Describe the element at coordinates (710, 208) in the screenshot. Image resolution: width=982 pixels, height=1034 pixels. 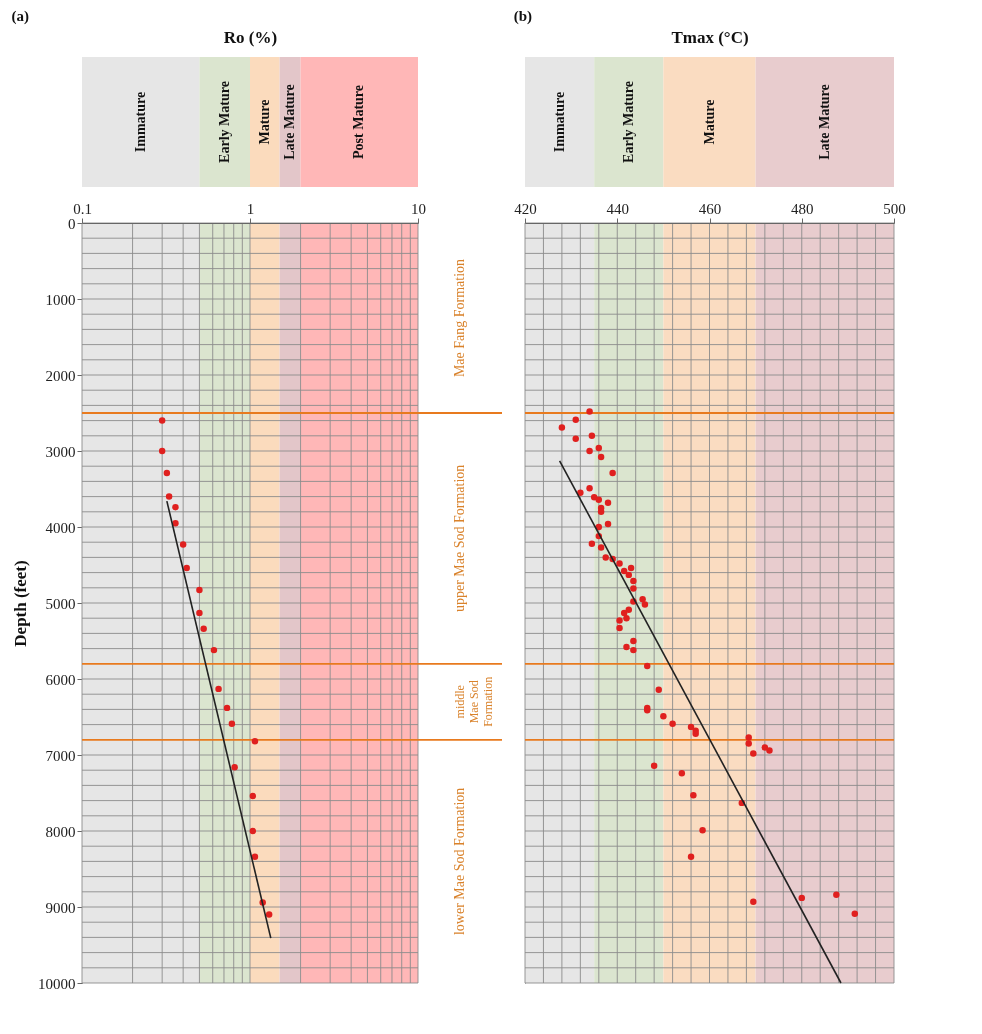
I see `x-tick-label: 460` at that location.